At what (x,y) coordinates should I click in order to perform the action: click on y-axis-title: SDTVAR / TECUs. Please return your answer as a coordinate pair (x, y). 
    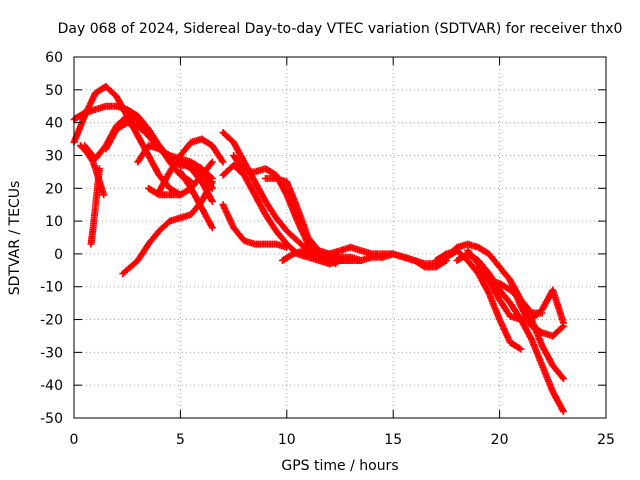
    Looking at the image, I should click on (15, 238).